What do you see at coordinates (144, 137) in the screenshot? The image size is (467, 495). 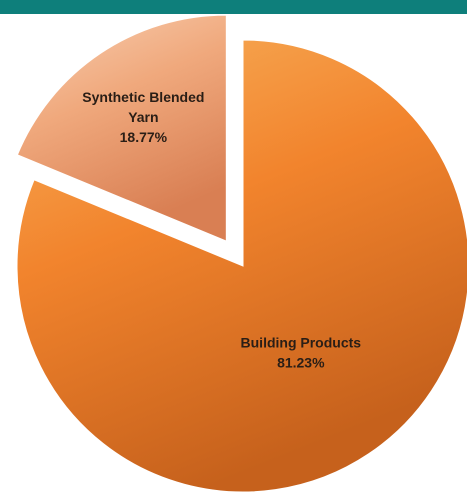 I see `slice-value-label: 18.77%` at bounding box center [144, 137].